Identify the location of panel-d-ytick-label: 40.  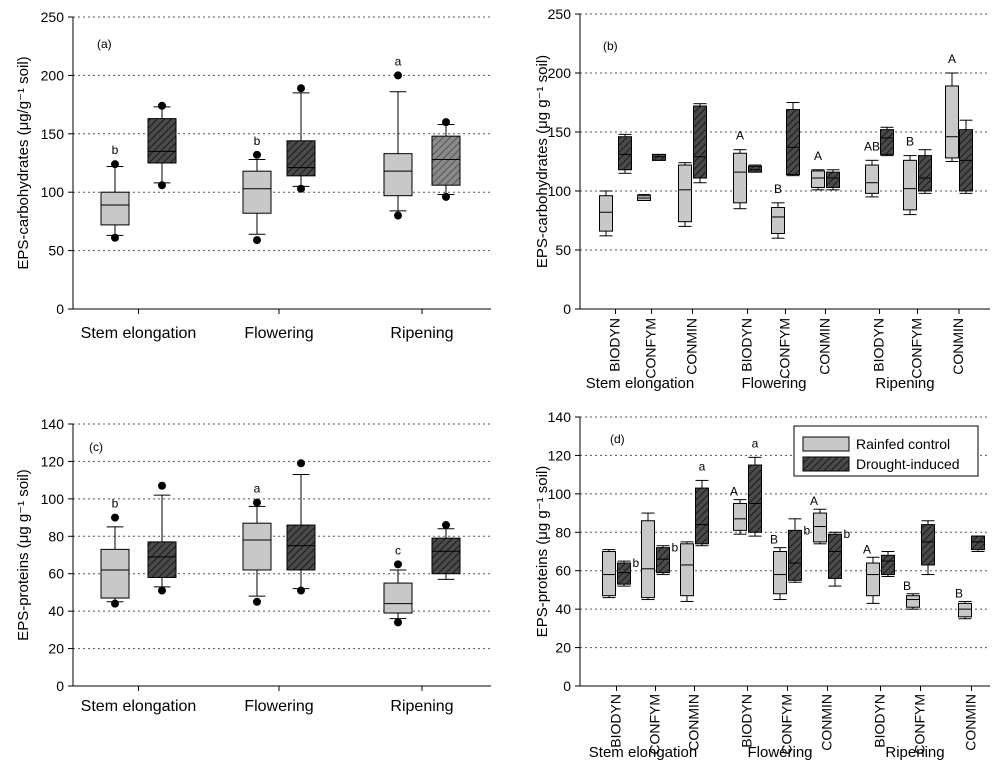
(563, 609).